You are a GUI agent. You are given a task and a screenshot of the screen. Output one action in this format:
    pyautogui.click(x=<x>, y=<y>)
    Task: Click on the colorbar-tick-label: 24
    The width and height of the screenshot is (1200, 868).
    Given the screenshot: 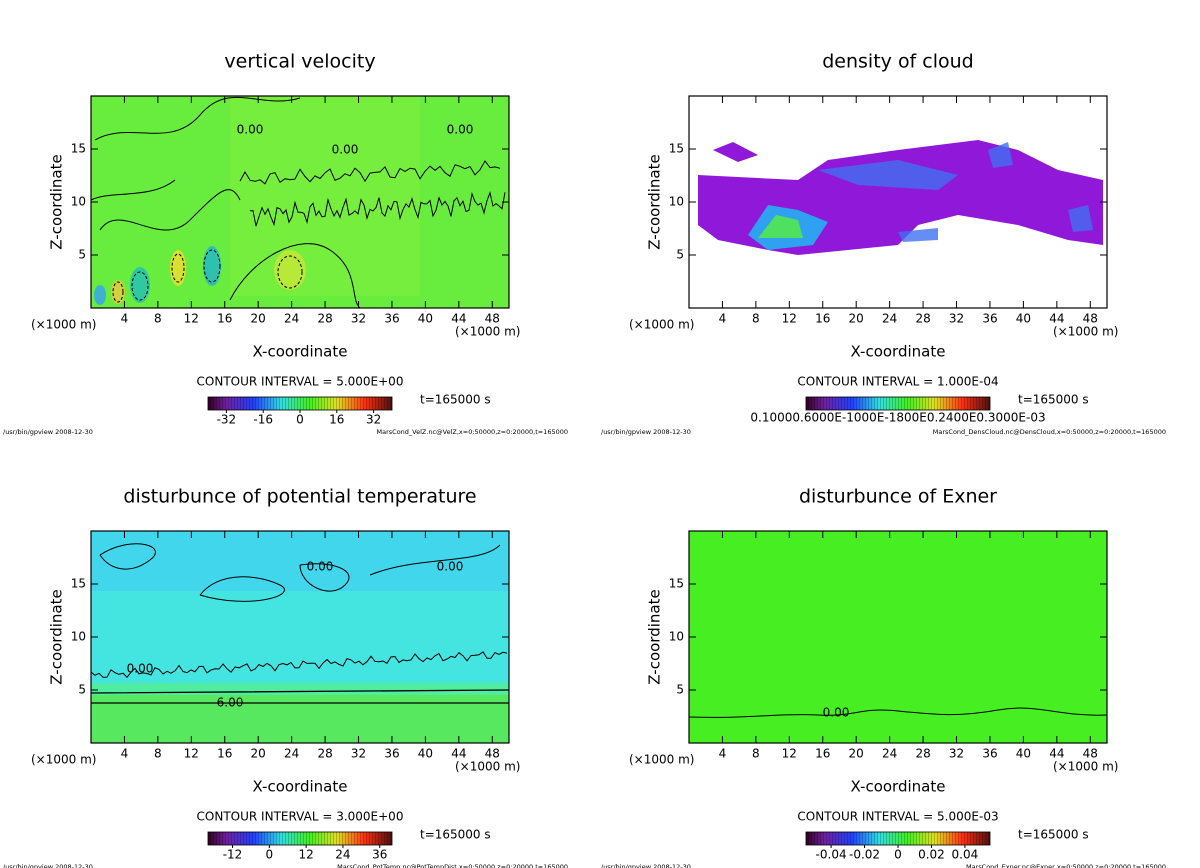 What is the action you would take?
    pyautogui.click(x=342, y=855)
    